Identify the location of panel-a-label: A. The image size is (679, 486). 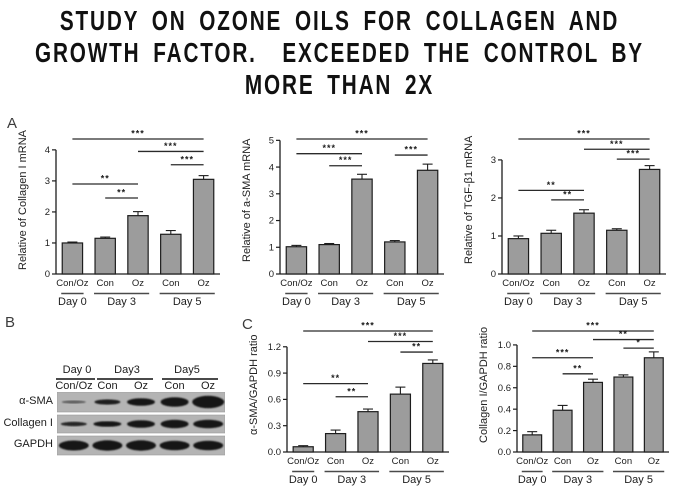
(12, 123).